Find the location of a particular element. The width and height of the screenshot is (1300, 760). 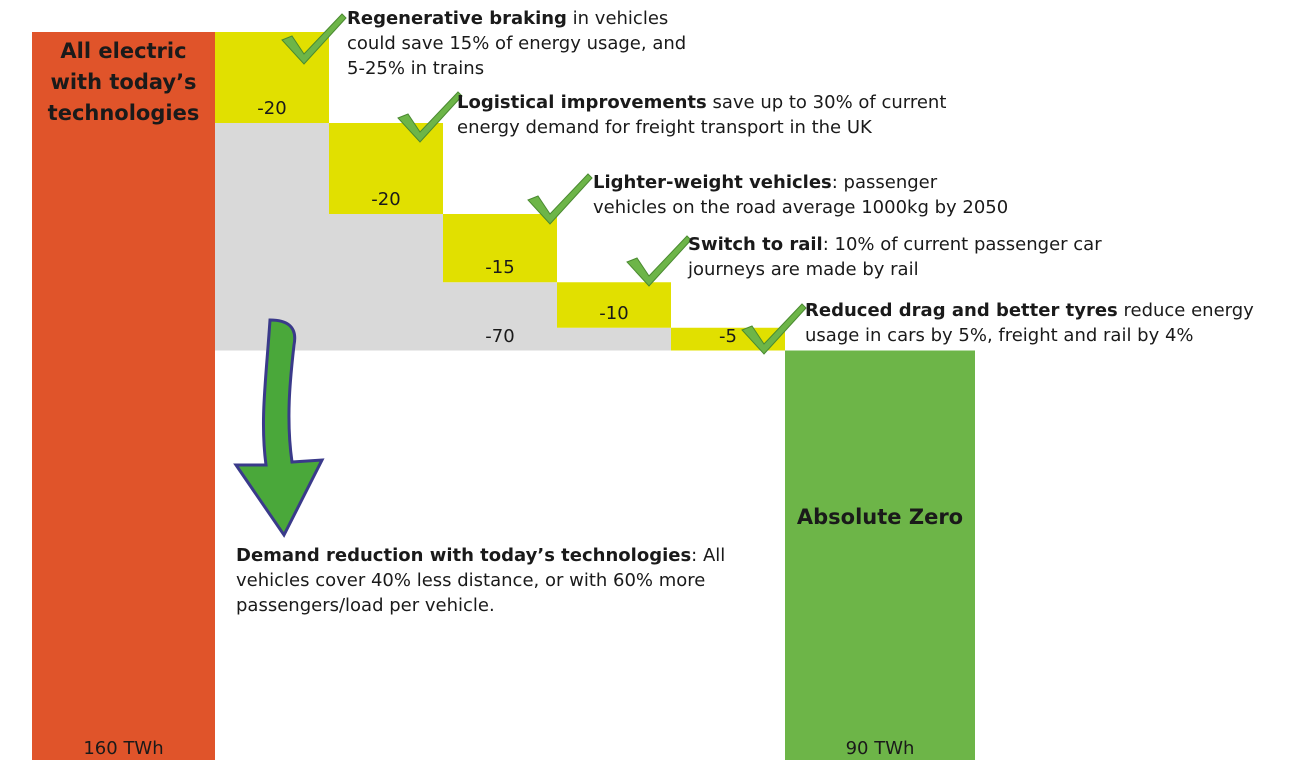

step-value: -5 is located at coordinates (728, 336).